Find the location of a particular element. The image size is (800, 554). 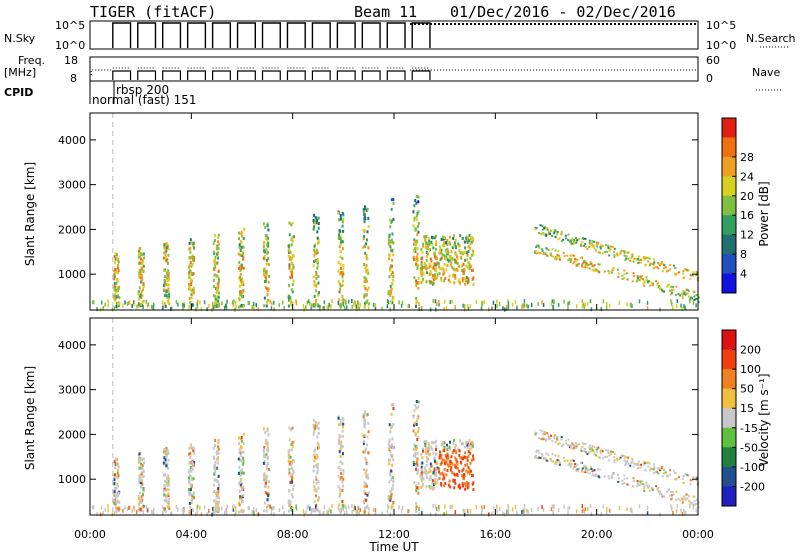

x-tick-label: 08:00 is located at coordinates (293, 534).